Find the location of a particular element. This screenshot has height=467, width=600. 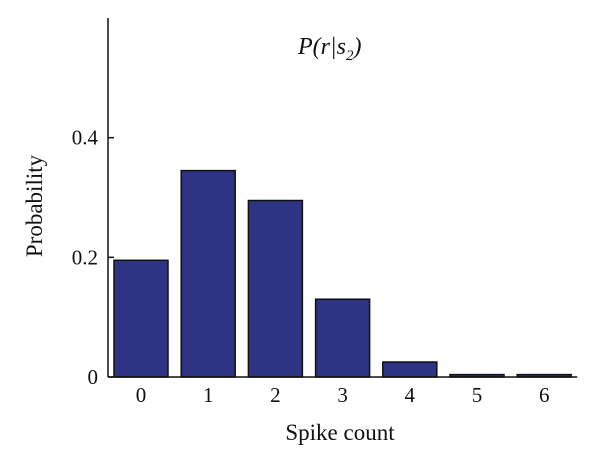

x-axis-title: Spike count is located at coordinates (340, 432).